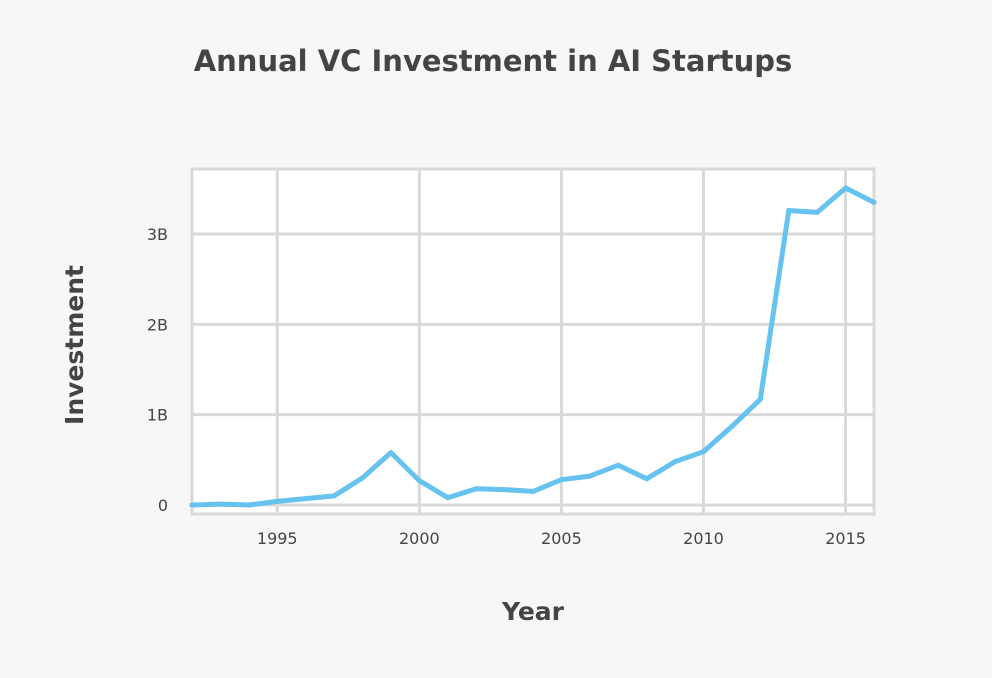  I want to click on x-tick-label: 2010, so click(703, 538).